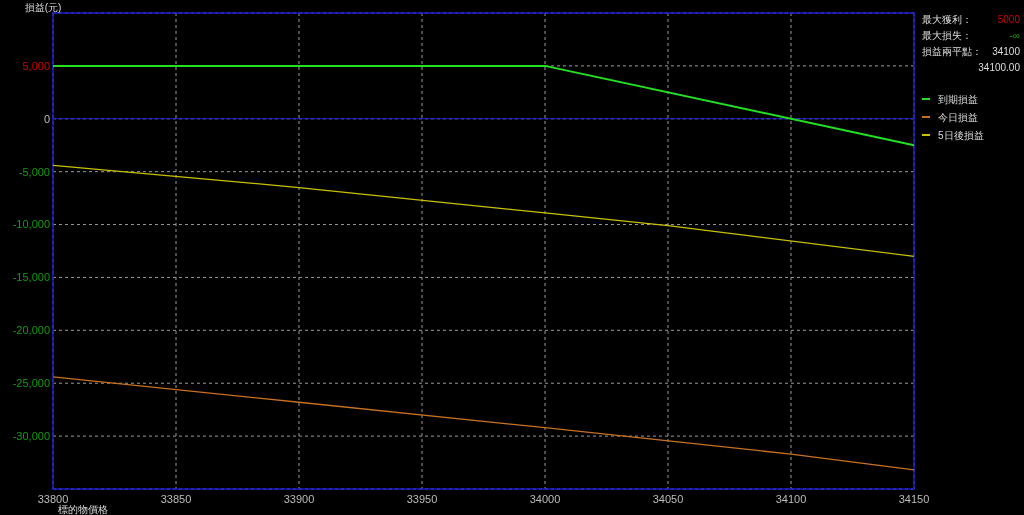 This screenshot has width=1024, height=515. I want to click on y-tick-label: 5,000, so click(36, 65).